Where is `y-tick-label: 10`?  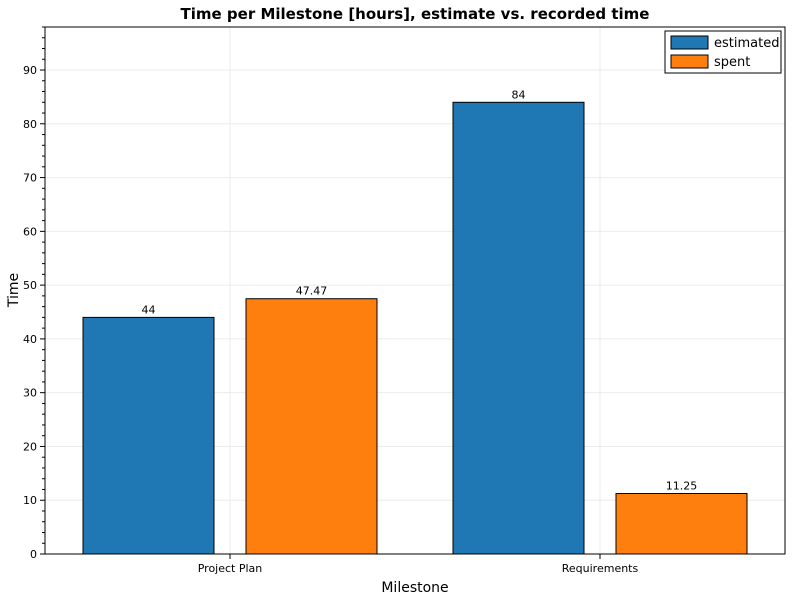
y-tick-label: 10 is located at coordinates (30, 500).